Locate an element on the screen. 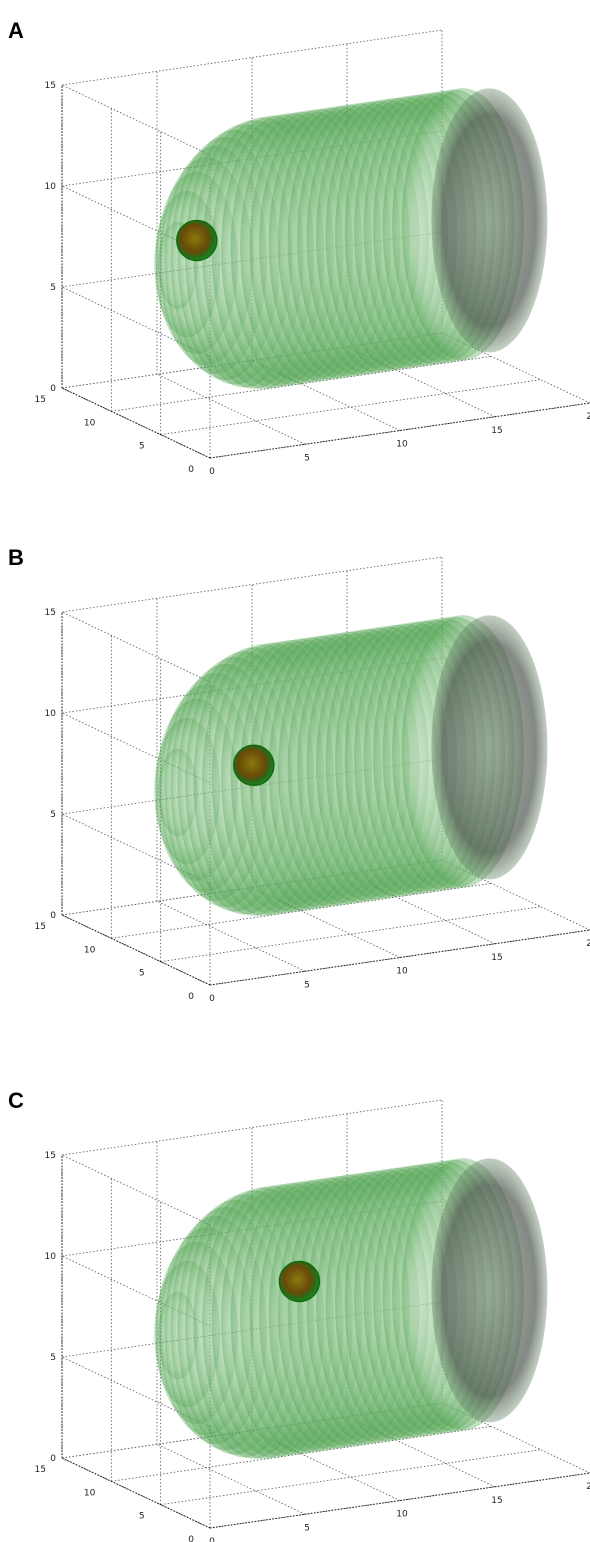 The width and height of the screenshot is (590, 1542). panel-label: C is located at coordinates (16, 1100).